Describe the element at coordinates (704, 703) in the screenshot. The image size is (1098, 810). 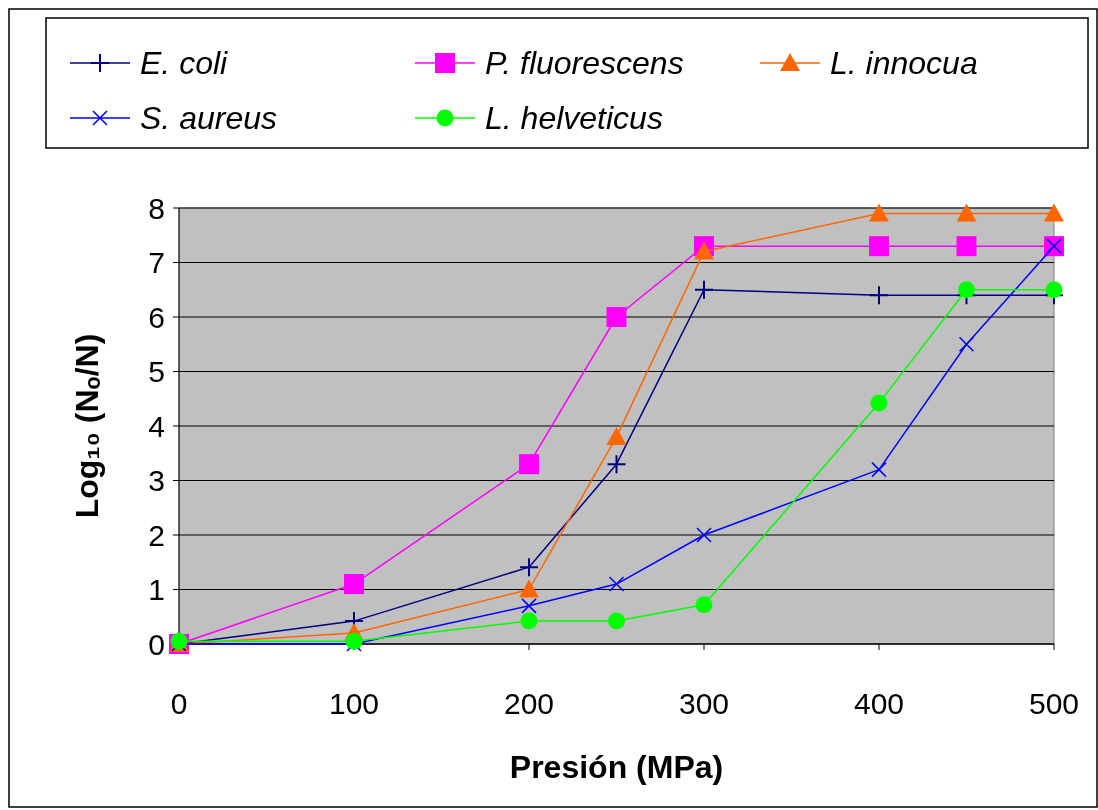
I see `x-tick-label: 300` at that location.